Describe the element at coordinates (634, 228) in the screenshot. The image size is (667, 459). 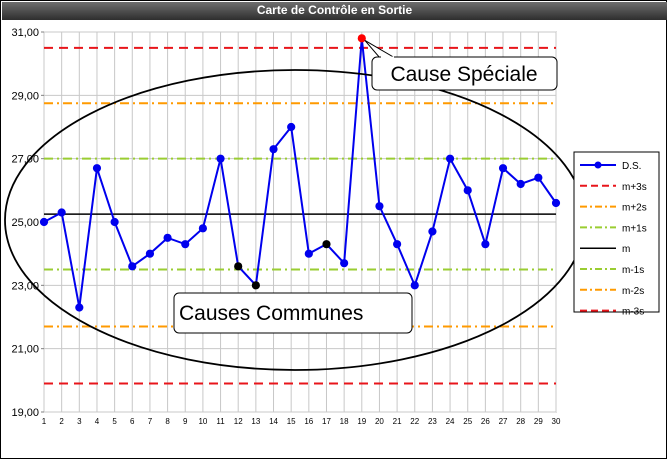
I see `legend-label: m+1s` at that location.